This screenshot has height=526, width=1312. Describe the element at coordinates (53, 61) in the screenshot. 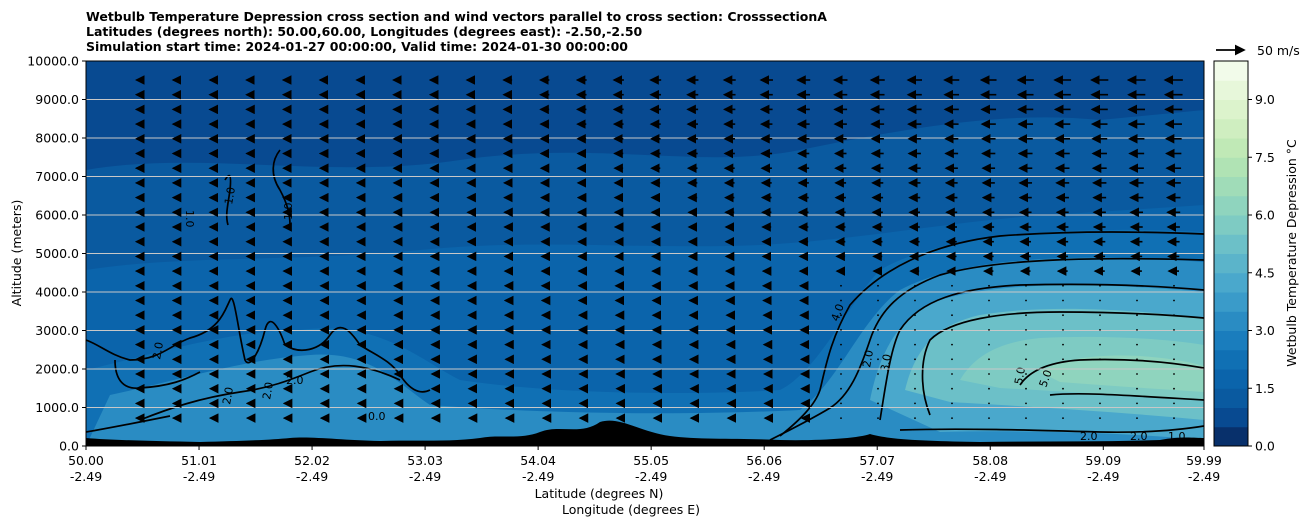

I see `y-tick-label: 10000.0` at that location.